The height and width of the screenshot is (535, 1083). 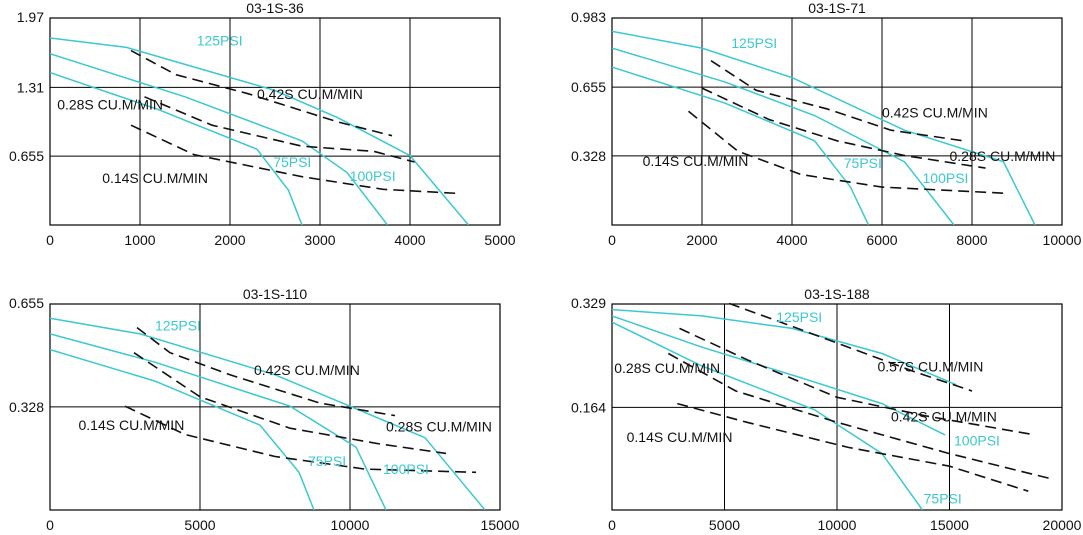 I want to click on y-tick-label: 0.329, so click(x=588, y=303).